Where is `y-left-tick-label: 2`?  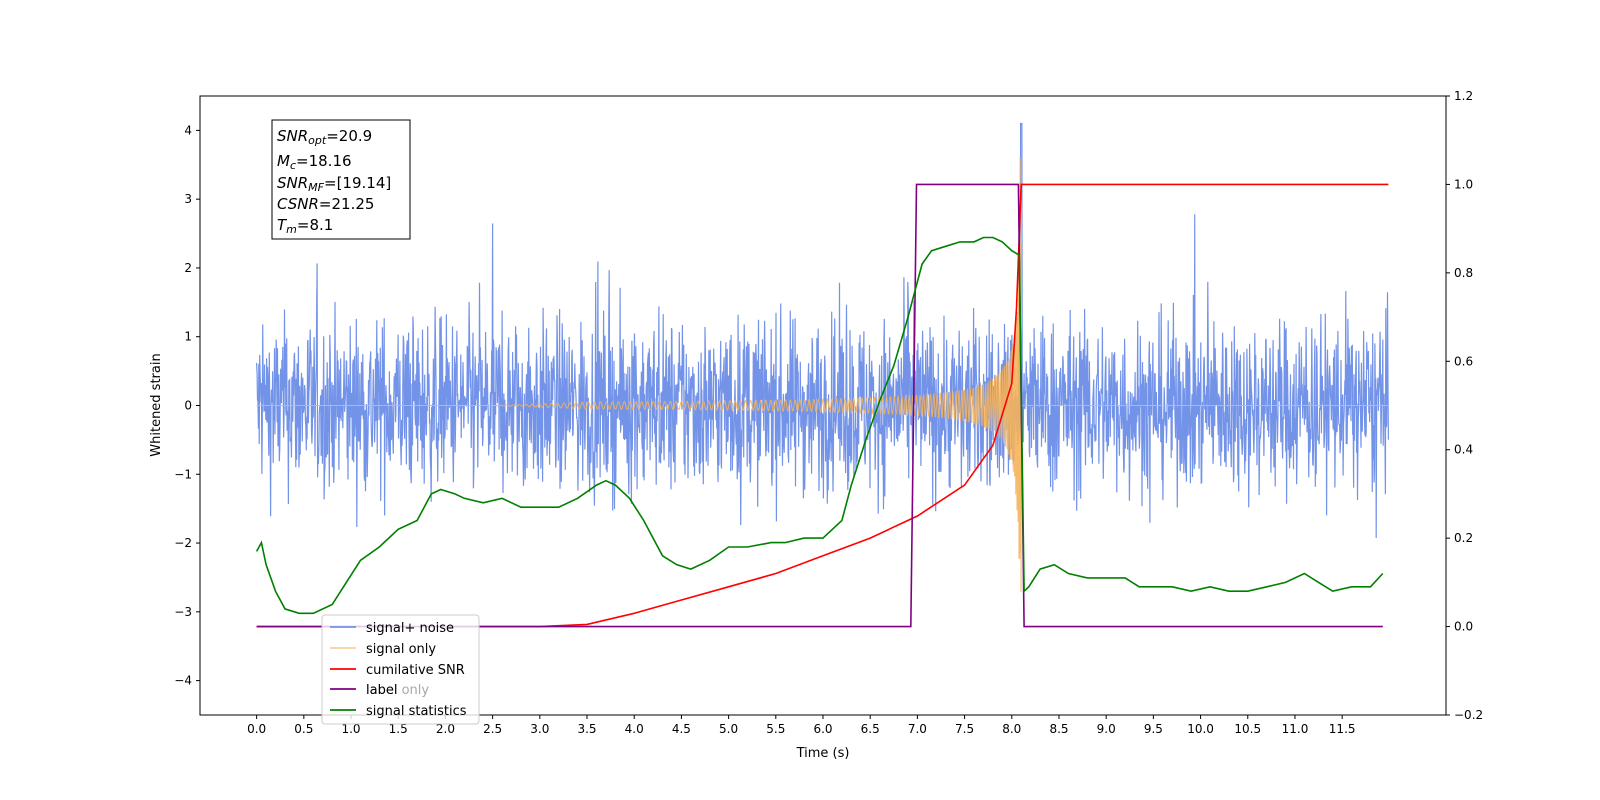
y-left-tick-label: 2 is located at coordinates (188, 268).